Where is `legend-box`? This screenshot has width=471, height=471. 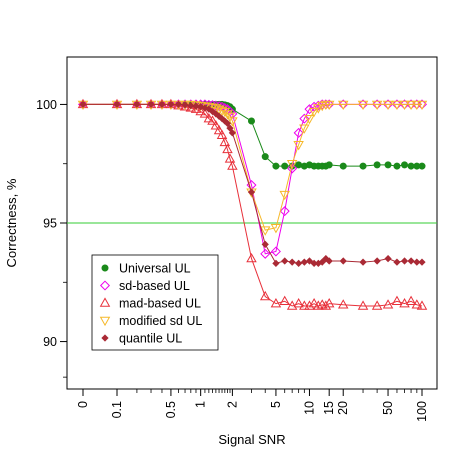
legend-box is located at coordinates (155, 302).